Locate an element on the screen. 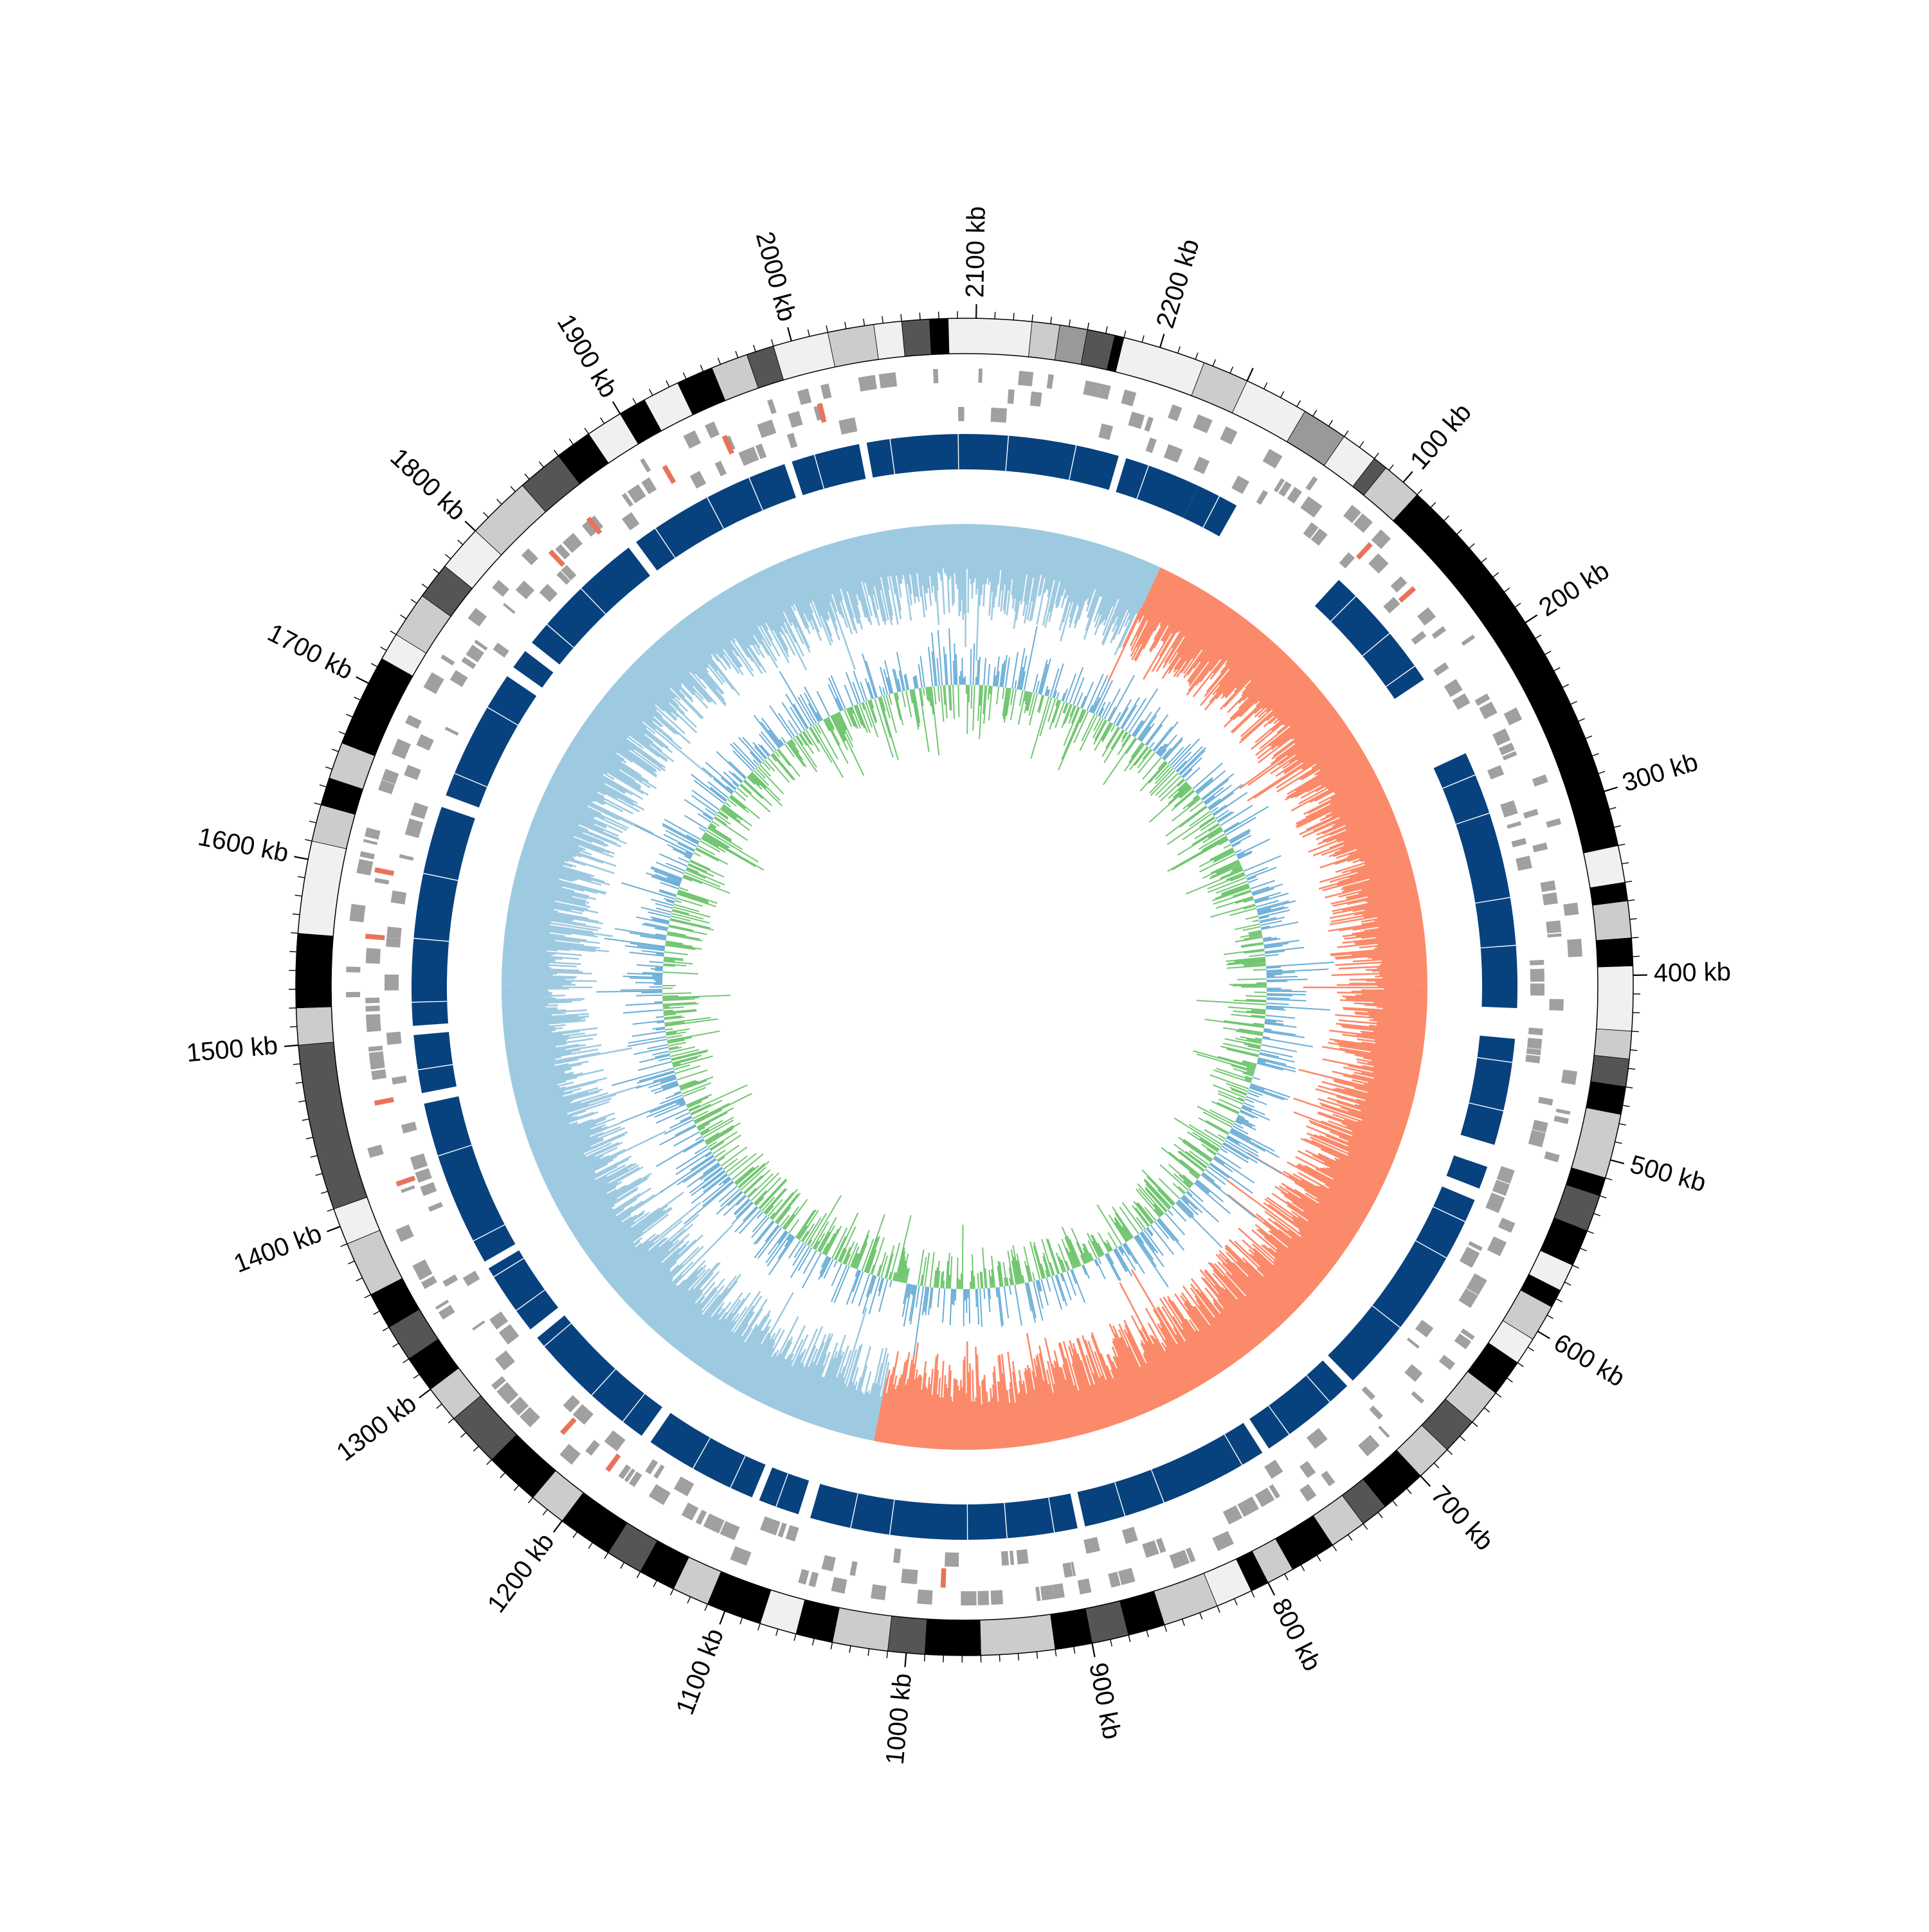  scale-label: 2000 kb is located at coordinates (775, 277).